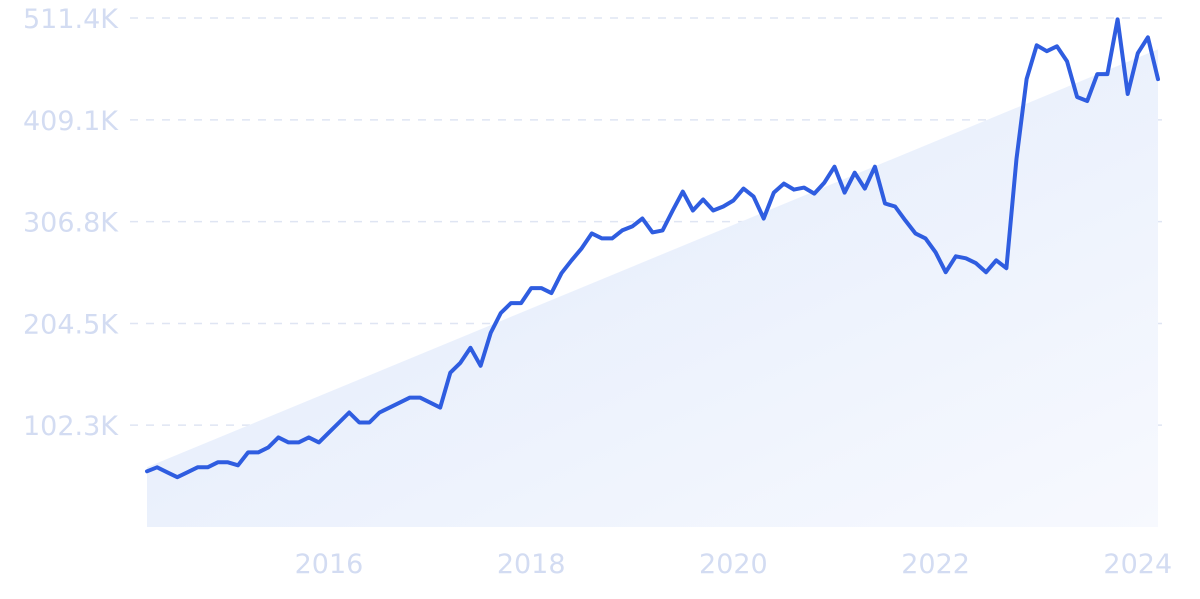  What do you see at coordinates (71, 426) in the screenshot?
I see `y-tick-label: 102.3K` at bounding box center [71, 426].